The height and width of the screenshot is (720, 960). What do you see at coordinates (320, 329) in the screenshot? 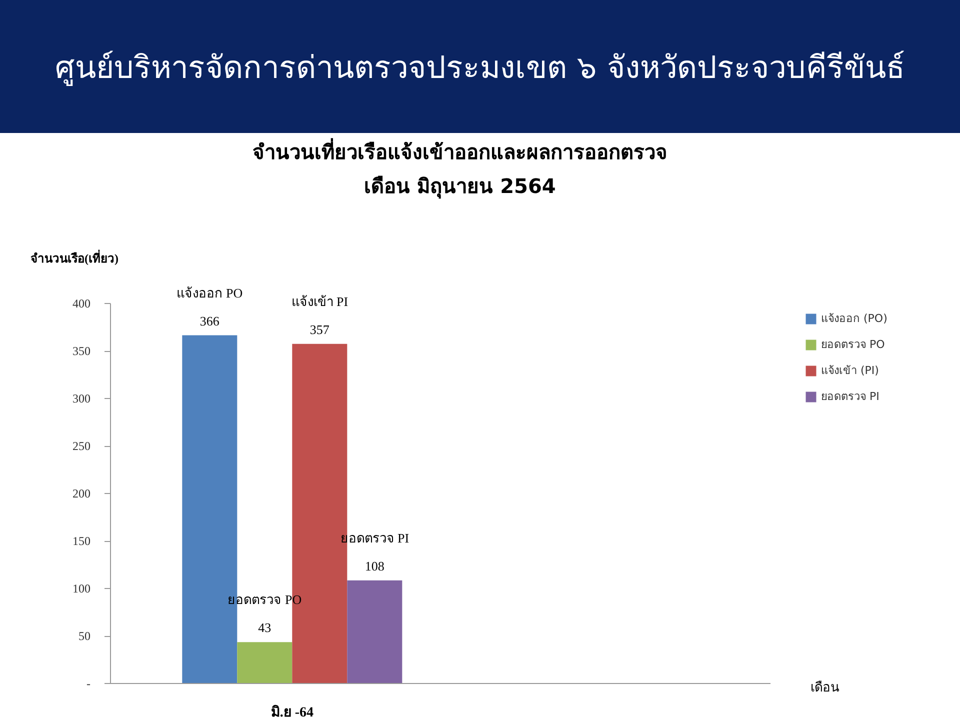
I see `data-label: 357` at bounding box center [320, 329].